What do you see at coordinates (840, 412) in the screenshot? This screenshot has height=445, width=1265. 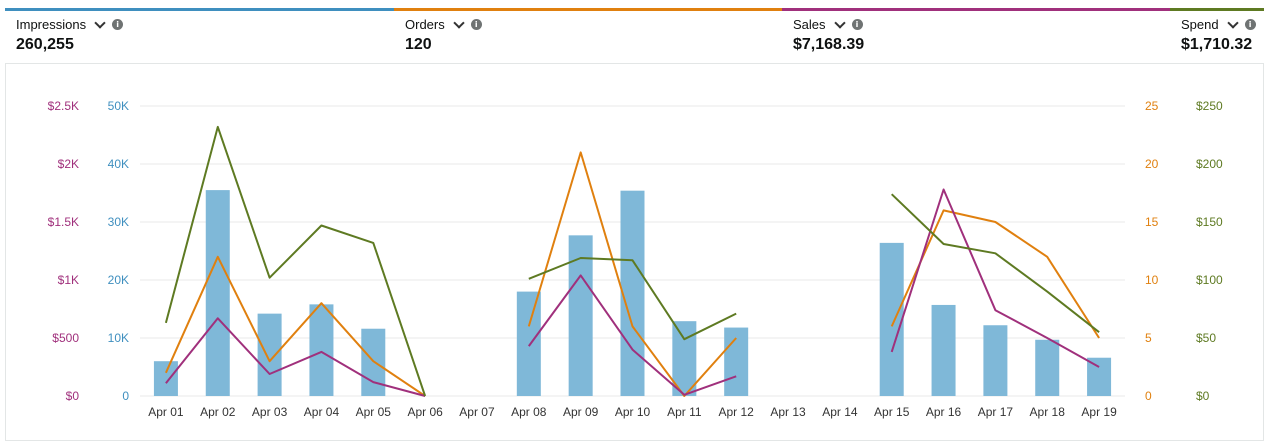 I see `x-axis-tick-label: Apr 14` at bounding box center [840, 412].